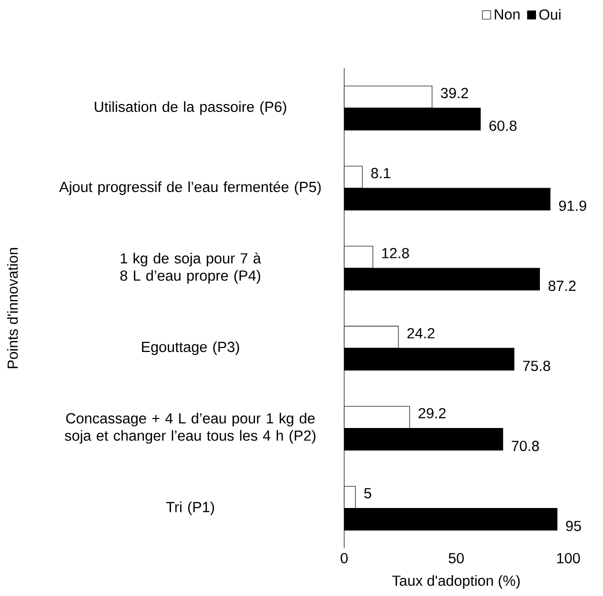 The image size is (603, 596). Describe the element at coordinates (190, 188) in the screenshot. I see `y-tick-label: Ajout progressif de l’eau fermentée (P5)` at that location.